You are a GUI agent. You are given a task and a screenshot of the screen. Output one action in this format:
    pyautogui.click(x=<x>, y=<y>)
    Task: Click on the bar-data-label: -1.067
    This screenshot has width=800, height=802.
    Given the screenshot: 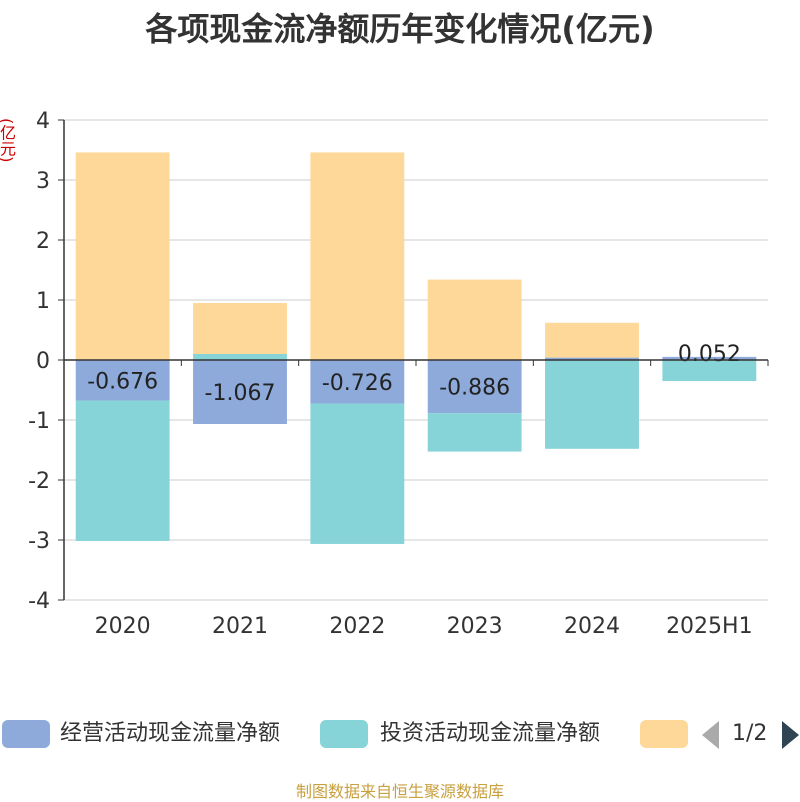 What is the action you would take?
    pyautogui.click(x=240, y=393)
    